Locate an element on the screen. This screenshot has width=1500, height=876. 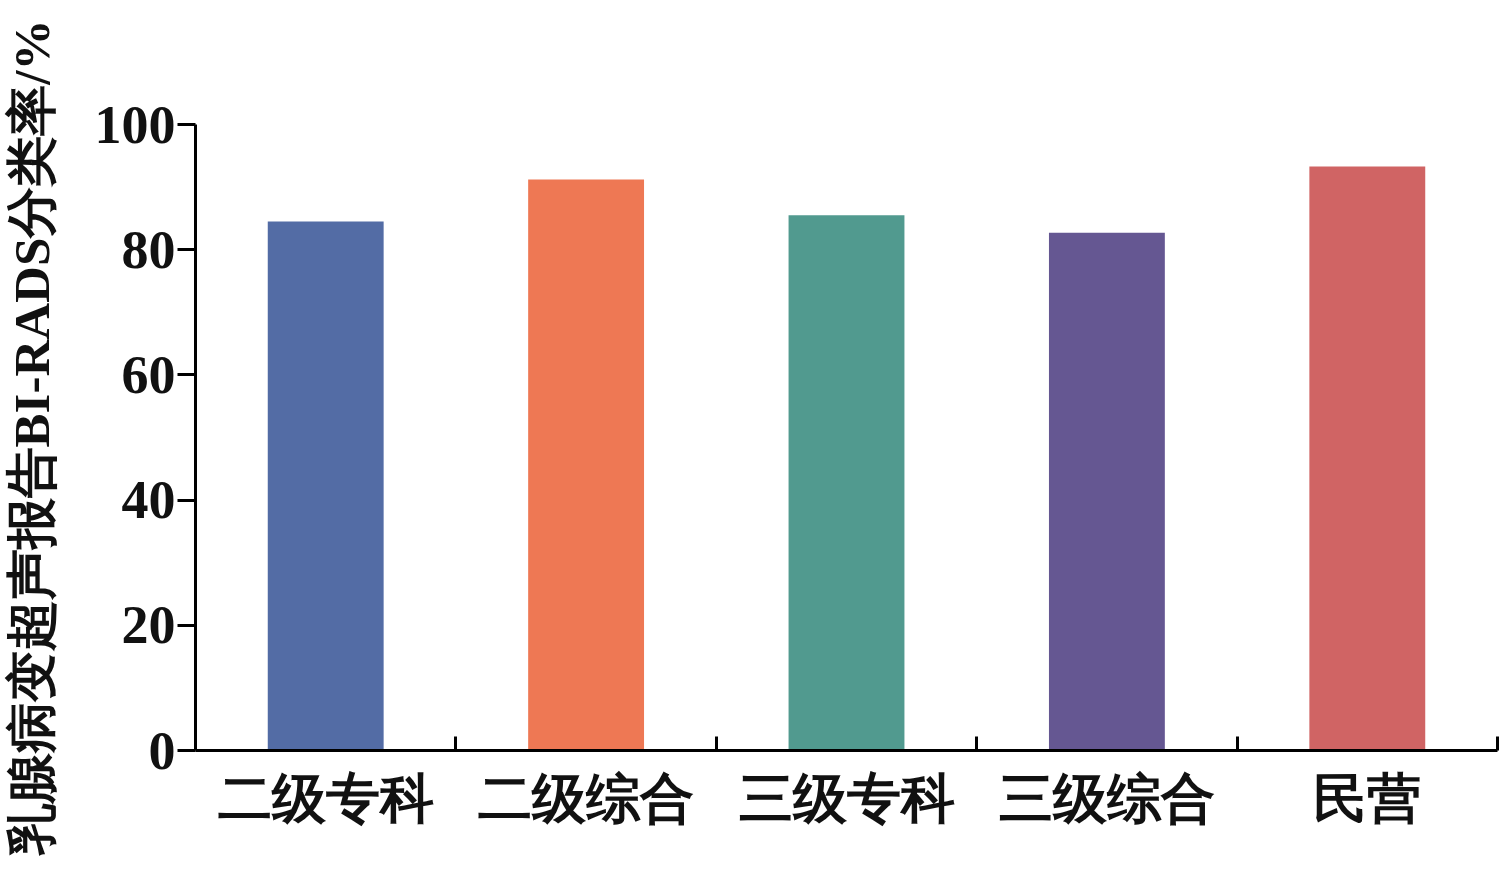
y-tick-label: 80 is located at coordinates (148, 249).